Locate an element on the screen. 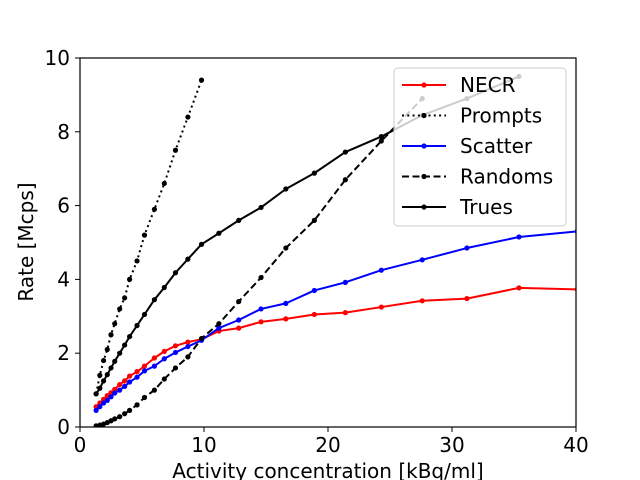 The image size is (640, 480). legend-marker-prompts is located at coordinates (424, 115).